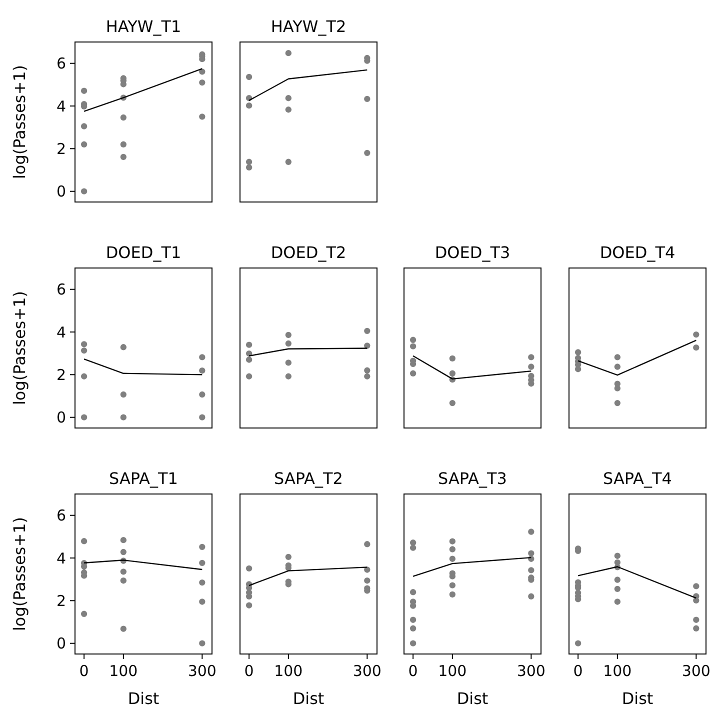 The height and width of the screenshot is (723, 719). I want to click on chart-title: SAPA_T3, so click(472, 478).